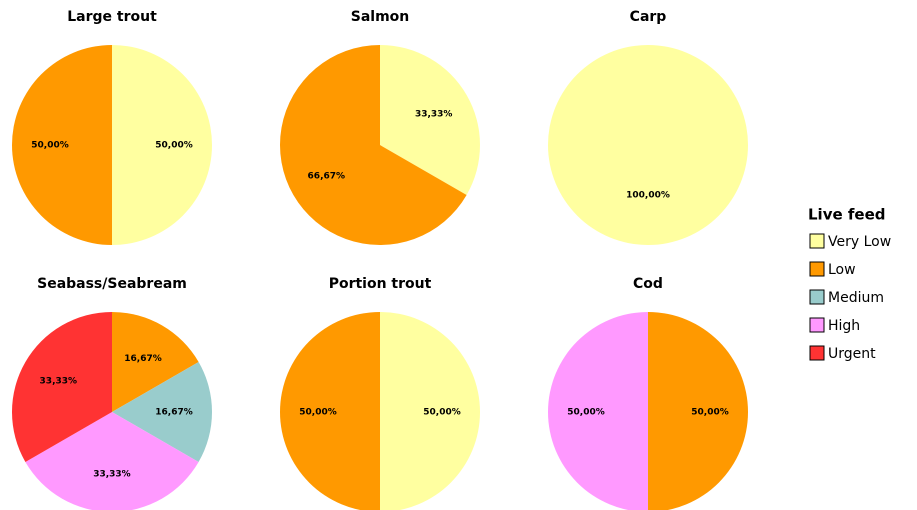  What do you see at coordinates (112, 284) in the screenshot?
I see `pie-title: Seabass/Seabream` at bounding box center [112, 284].